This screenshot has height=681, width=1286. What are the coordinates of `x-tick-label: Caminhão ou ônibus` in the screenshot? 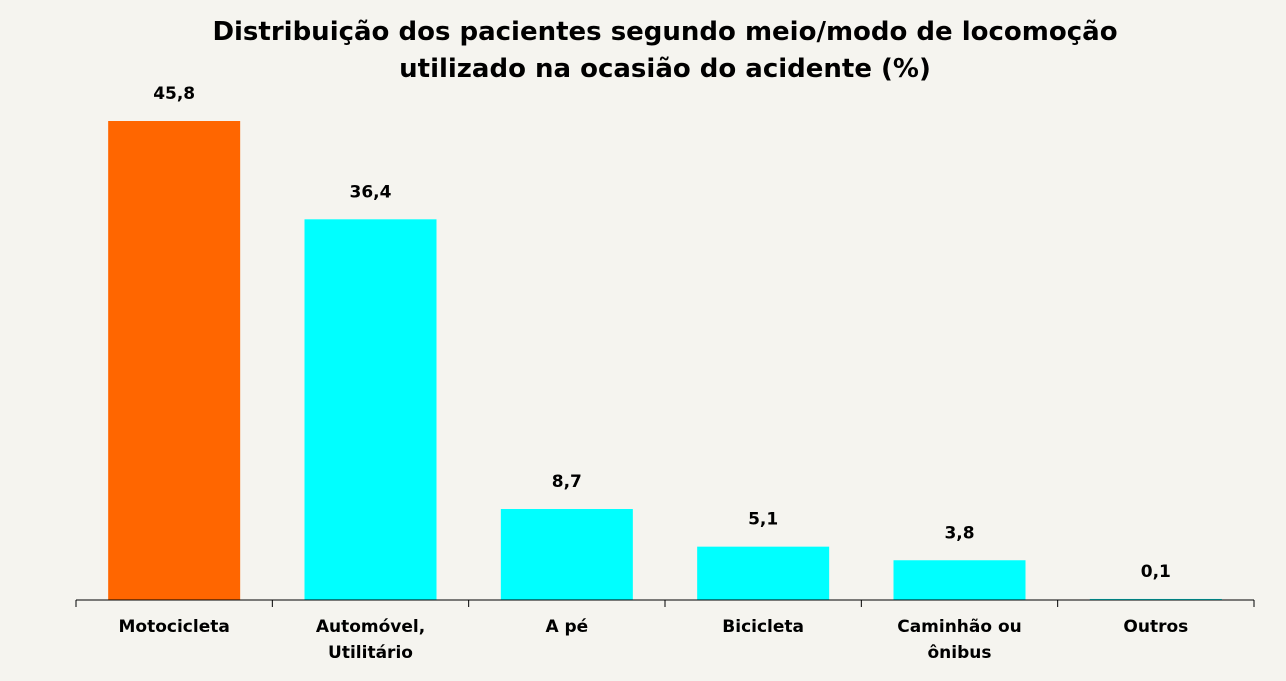 It's located at (959, 640).